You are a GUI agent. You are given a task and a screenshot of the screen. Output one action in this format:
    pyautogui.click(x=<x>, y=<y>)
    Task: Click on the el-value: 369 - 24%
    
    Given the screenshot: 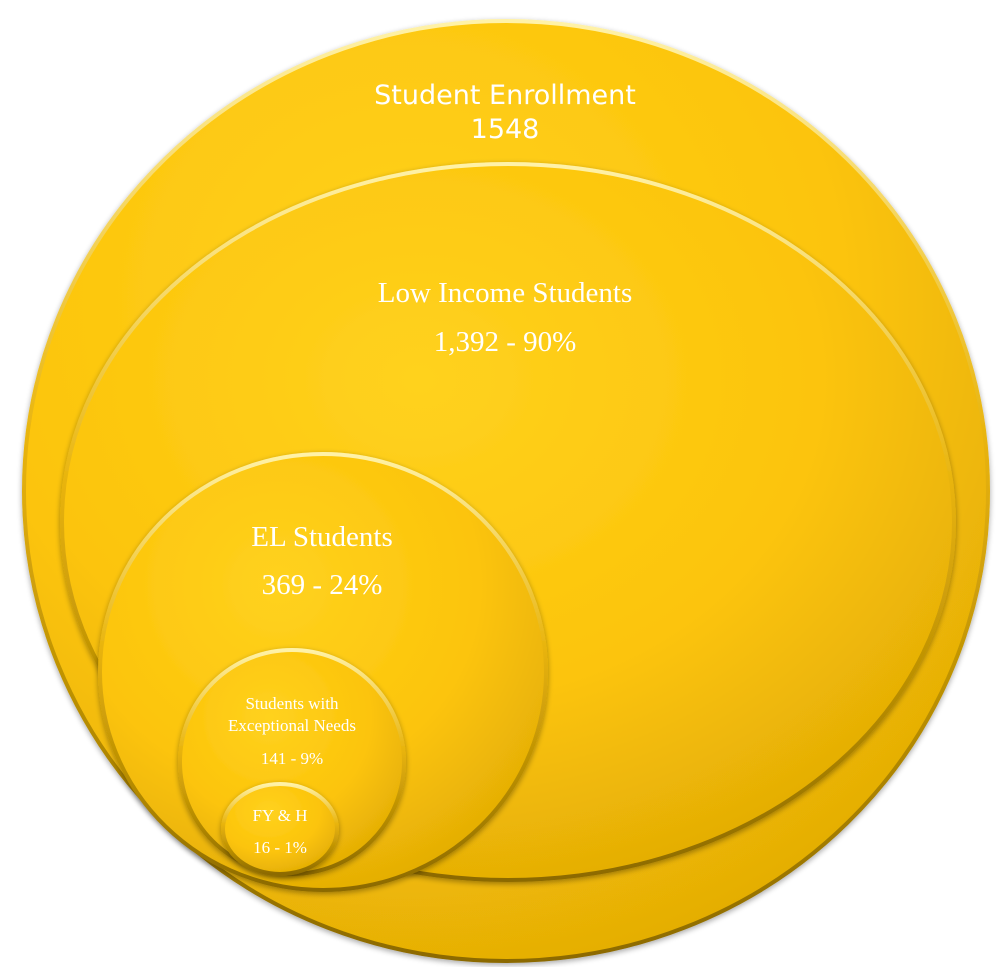 What is the action you would take?
    pyautogui.click(x=322, y=585)
    